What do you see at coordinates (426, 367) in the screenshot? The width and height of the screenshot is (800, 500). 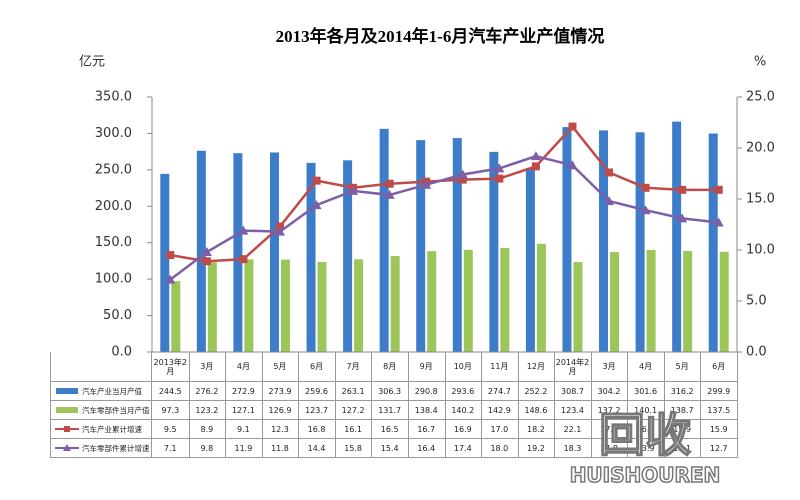 I see `x-tick-label: 9月` at bounding box center [426, 367].